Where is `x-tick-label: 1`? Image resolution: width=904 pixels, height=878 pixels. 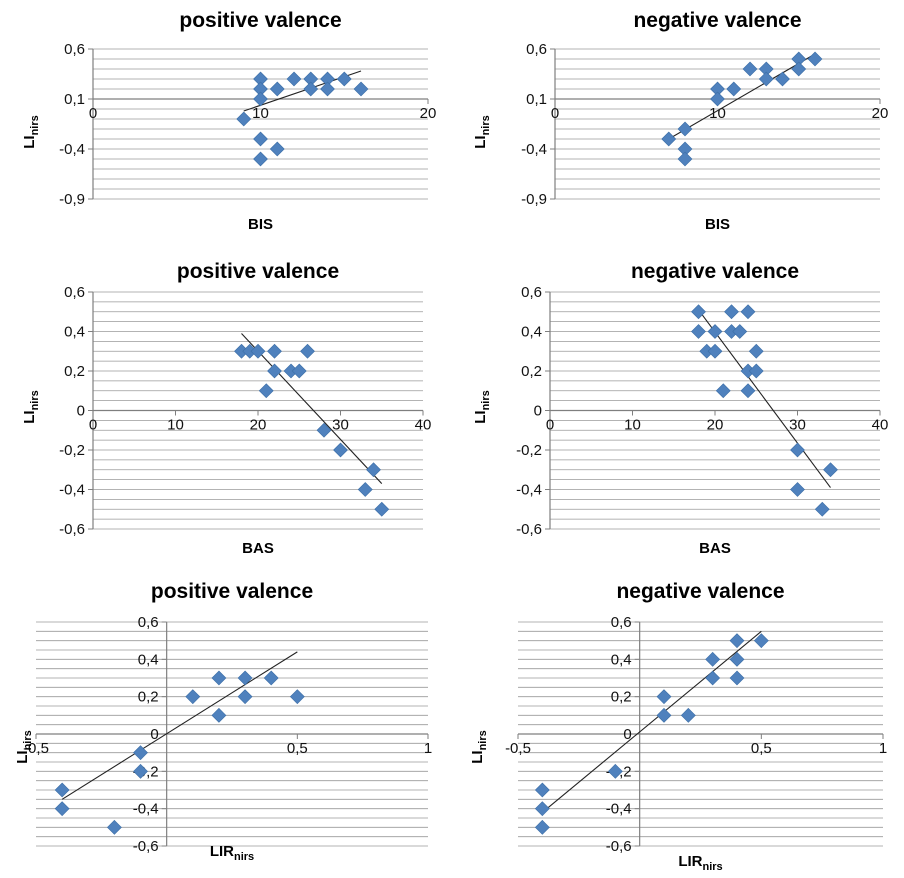 x-tick-label: 1 is located at coordinates (883, 748).